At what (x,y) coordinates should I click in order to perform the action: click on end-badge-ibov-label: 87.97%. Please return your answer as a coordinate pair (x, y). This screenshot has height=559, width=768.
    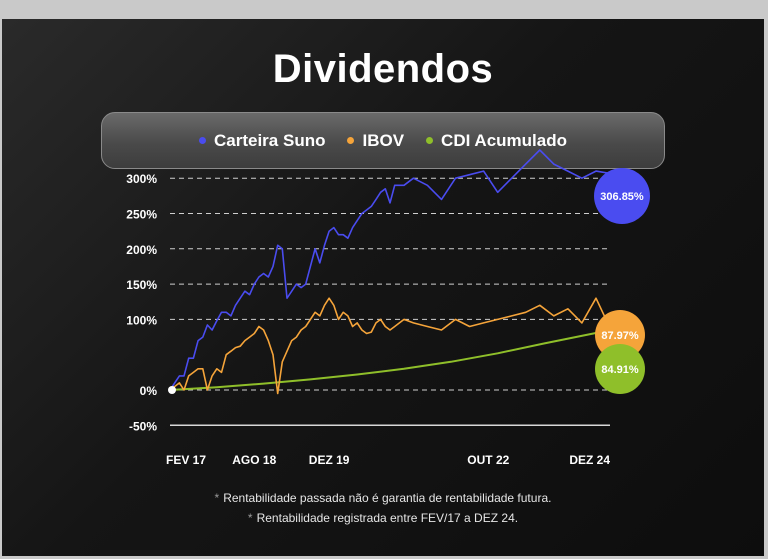
    Looking at the image, I should click on (620, 336).